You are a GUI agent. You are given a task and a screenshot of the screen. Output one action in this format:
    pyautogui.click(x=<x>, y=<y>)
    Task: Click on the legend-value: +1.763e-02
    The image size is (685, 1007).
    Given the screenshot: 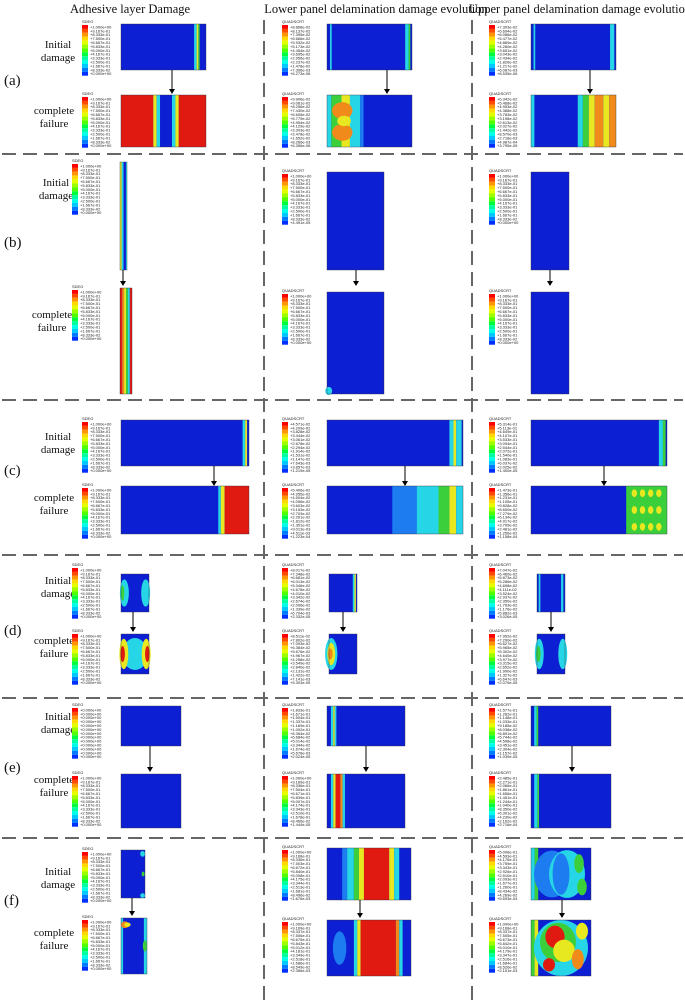 What is the action you would take?
    pyautogui.click(x=507, y=605)
    